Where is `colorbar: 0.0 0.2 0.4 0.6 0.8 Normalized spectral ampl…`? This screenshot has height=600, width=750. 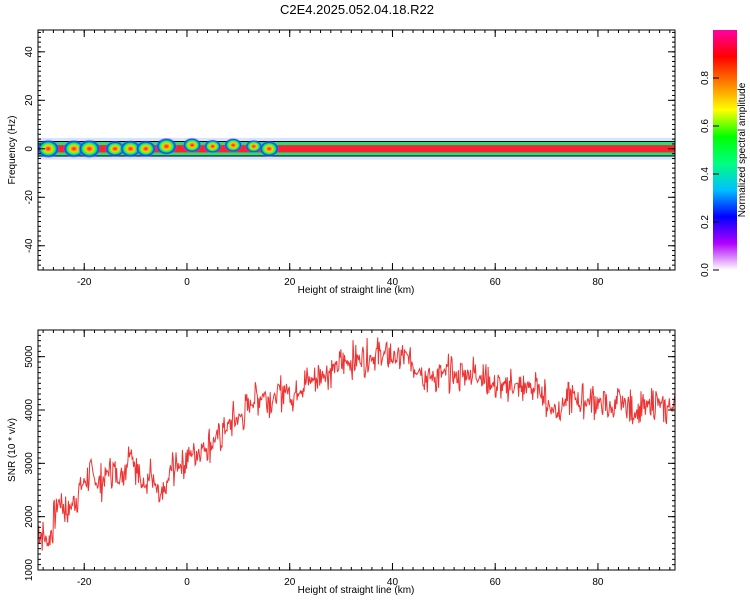 colorbar: 0.0 0.2 0.4 0.6 0.8 Normalized spectral ampl… is located at coordinates (724, 153).